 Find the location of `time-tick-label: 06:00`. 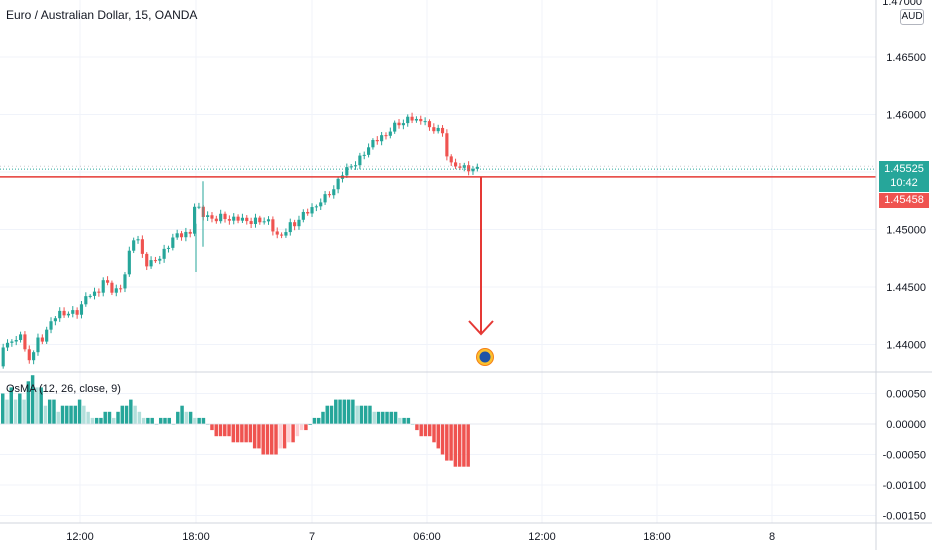

time-tick-label: 06:00 is located at coordinates (427, 537).